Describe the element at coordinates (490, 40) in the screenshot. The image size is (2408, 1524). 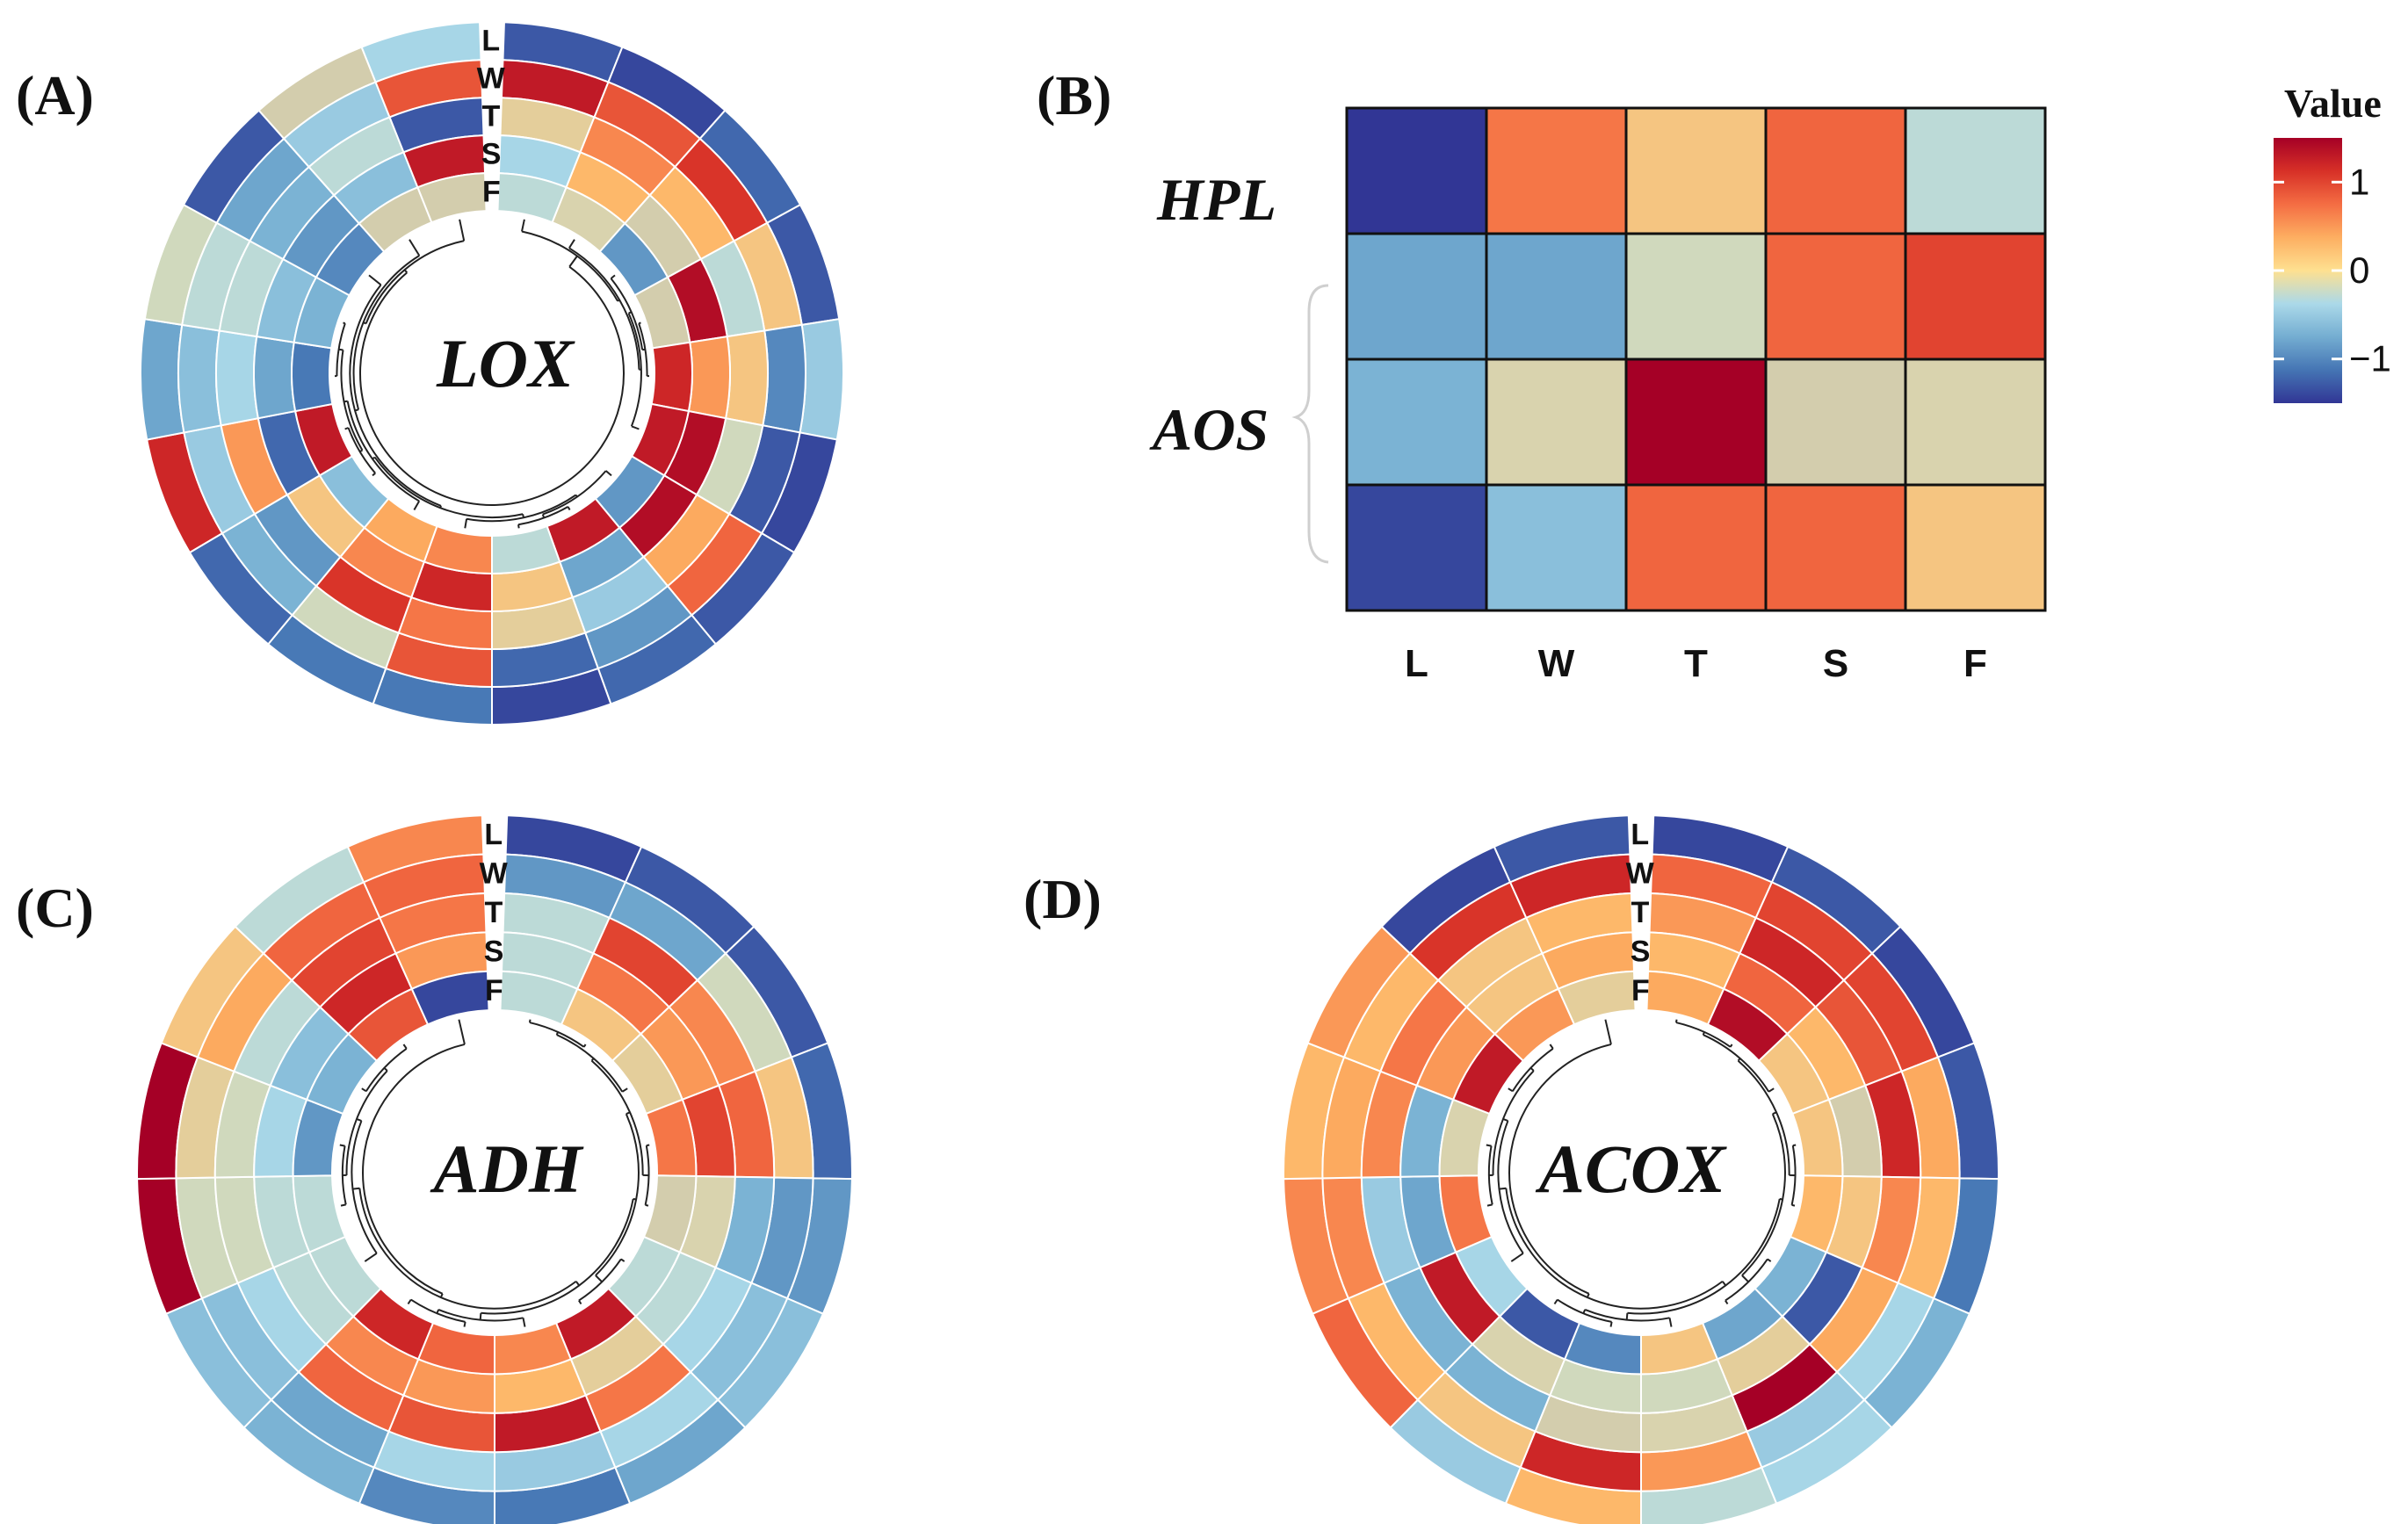
I see `track-label: L` at that location.